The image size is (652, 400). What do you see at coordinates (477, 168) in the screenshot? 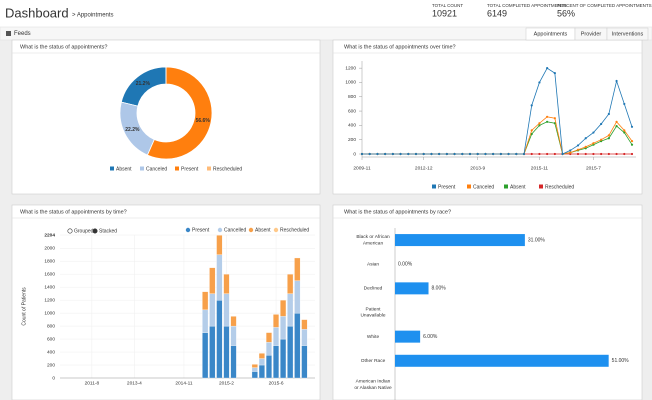
I see `x-tick-label: 2013-9` at bounding box center [477, 168].